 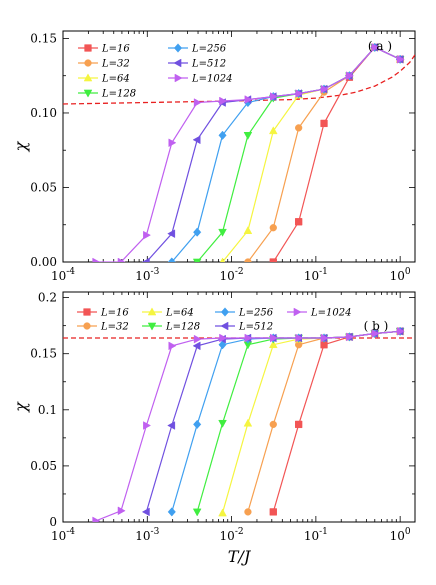 I want to click on legend-label: L=64, so click(x=179, y=313).